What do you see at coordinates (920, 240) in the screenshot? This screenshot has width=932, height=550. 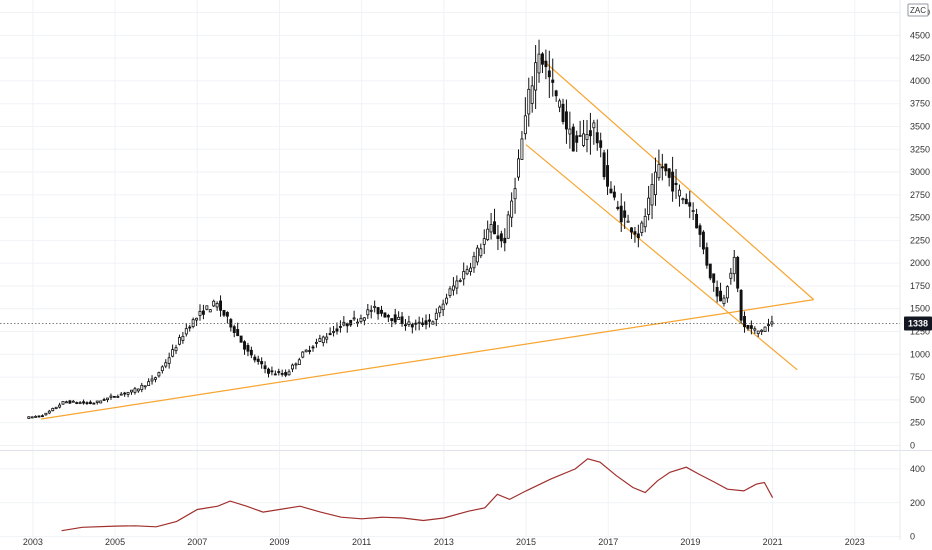 I see `y-tick-label: 2250` at bounding box center [920, 240].